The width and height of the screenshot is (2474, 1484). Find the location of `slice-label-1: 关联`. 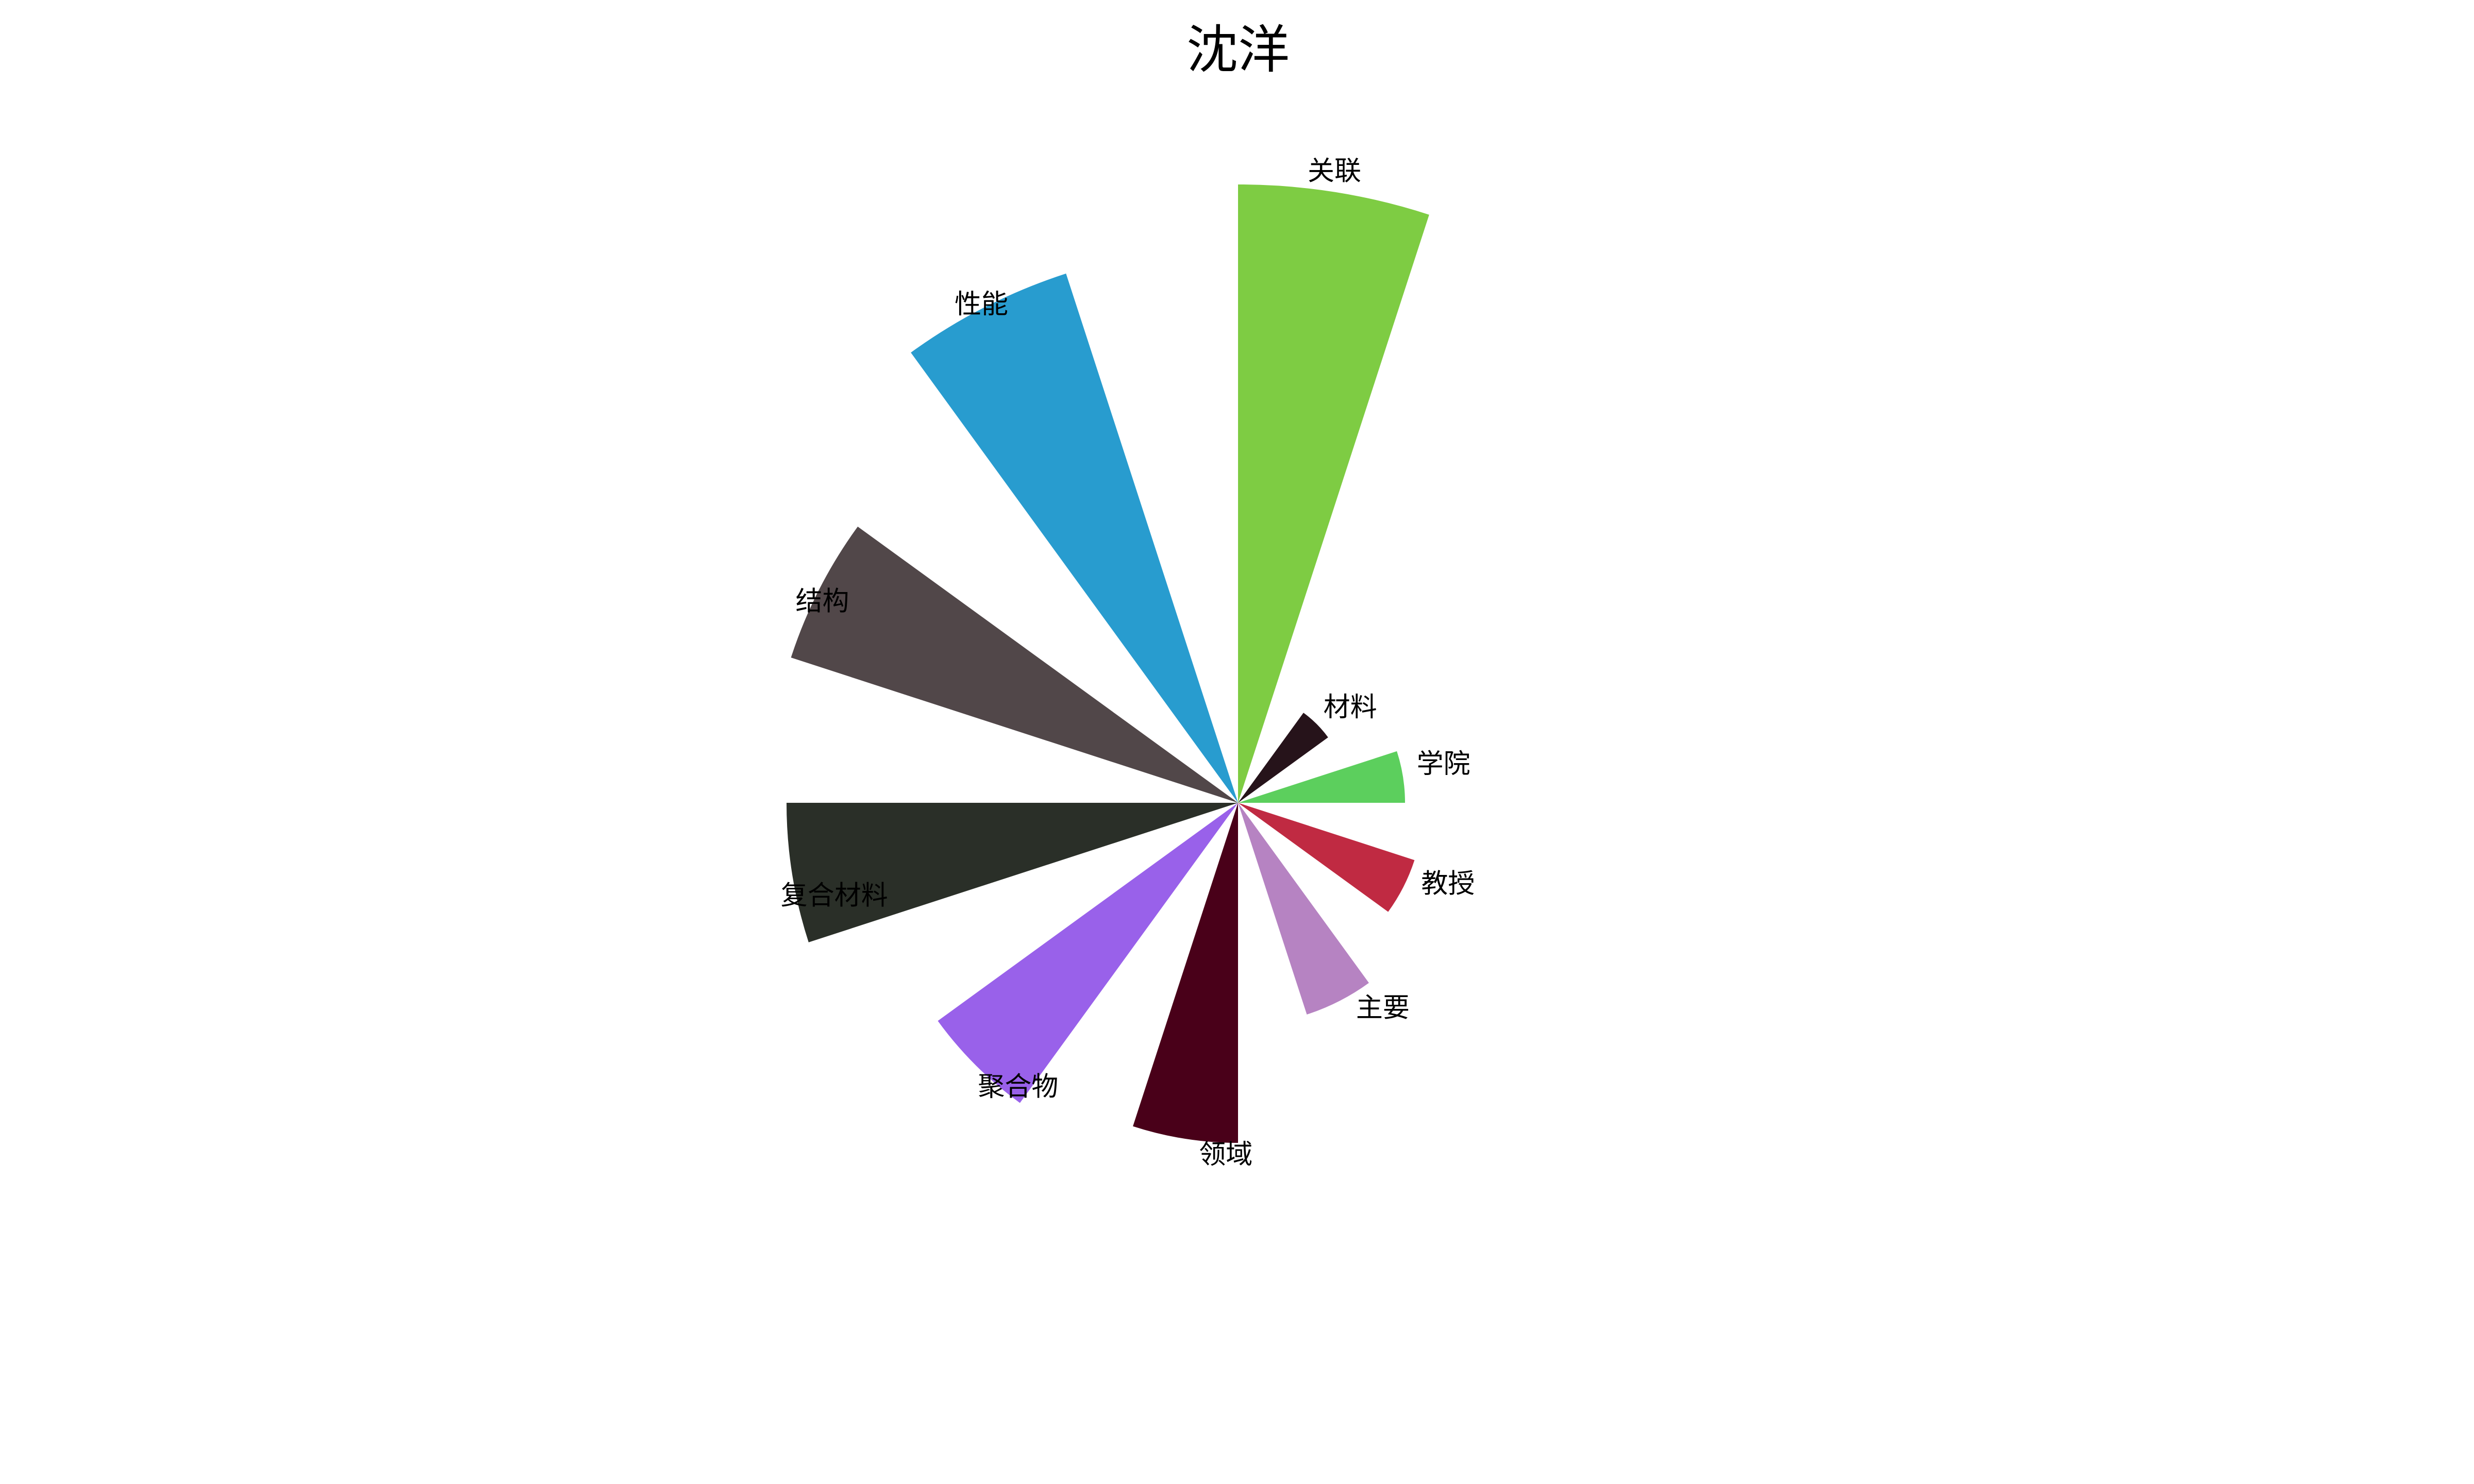

slice-label-1: 关联 is located at coordinates (1334, 171).